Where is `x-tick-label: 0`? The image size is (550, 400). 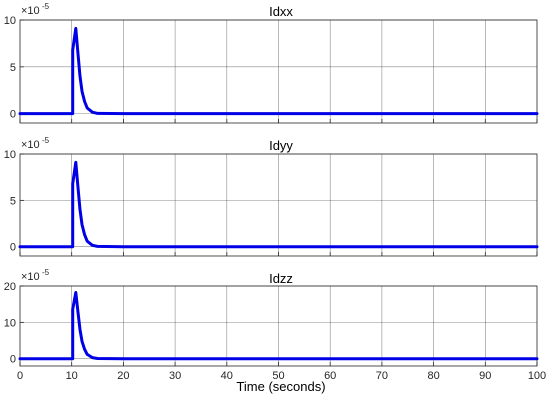
x-tick-label: 0 is located at coordinates (20, 376).